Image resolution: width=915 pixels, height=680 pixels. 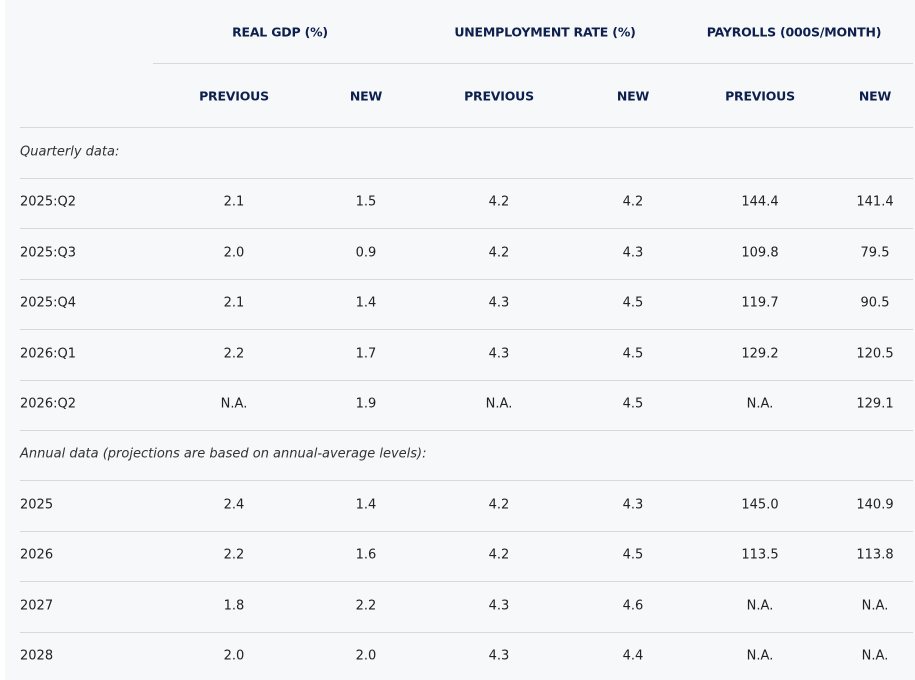 I want to click on cell: 1.8, so click(x=234, y=606).